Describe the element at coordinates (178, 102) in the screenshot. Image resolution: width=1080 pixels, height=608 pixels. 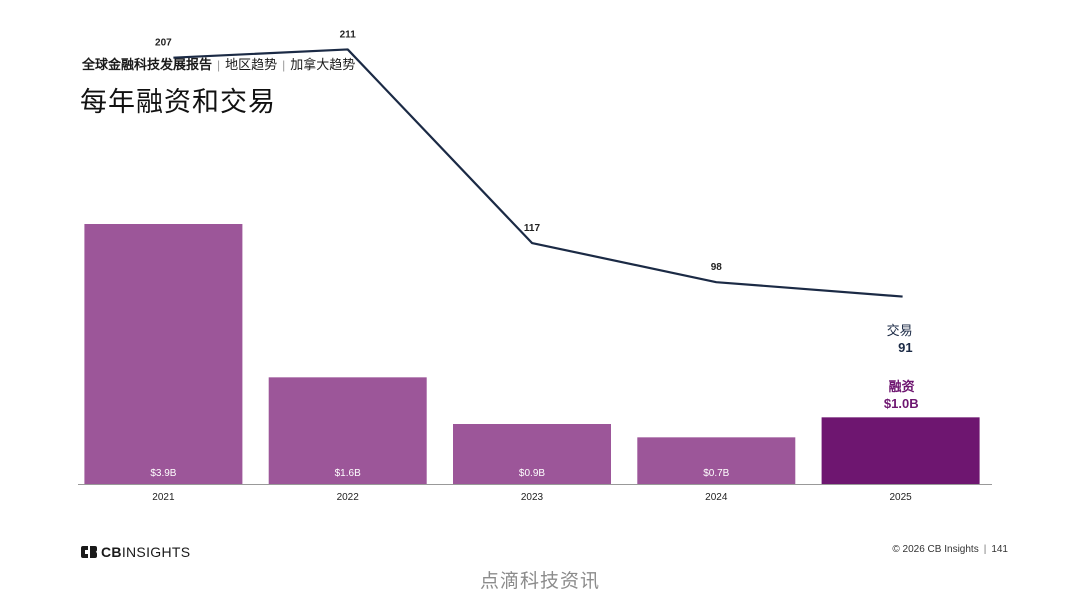
I see `page-title: 每年融资和交易` at that location.